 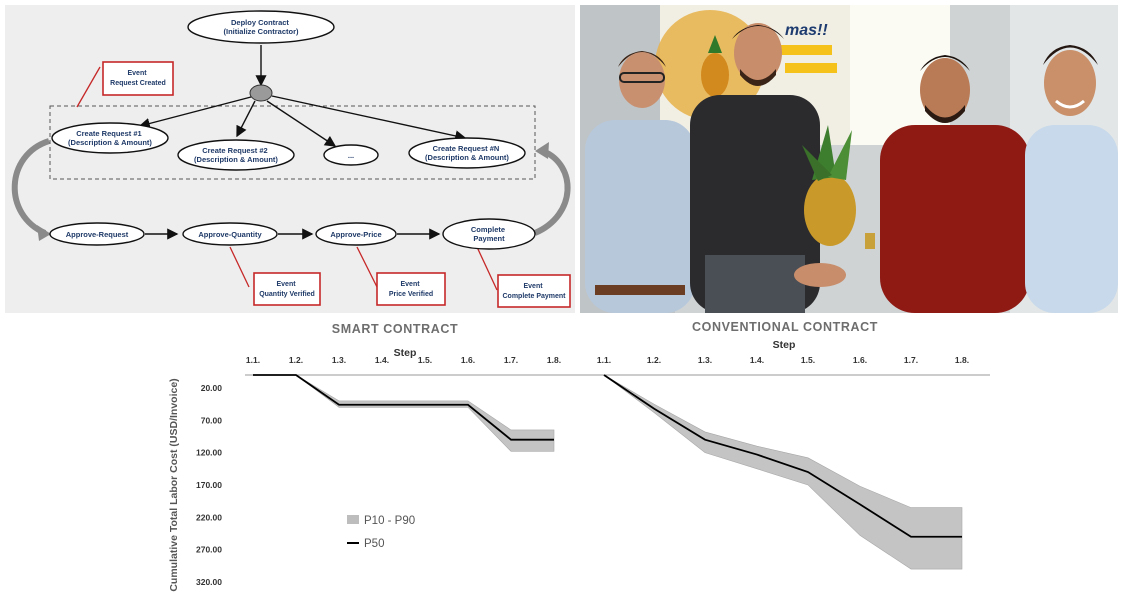 I want to click on event-price-verified, so click(x=411, y=289).